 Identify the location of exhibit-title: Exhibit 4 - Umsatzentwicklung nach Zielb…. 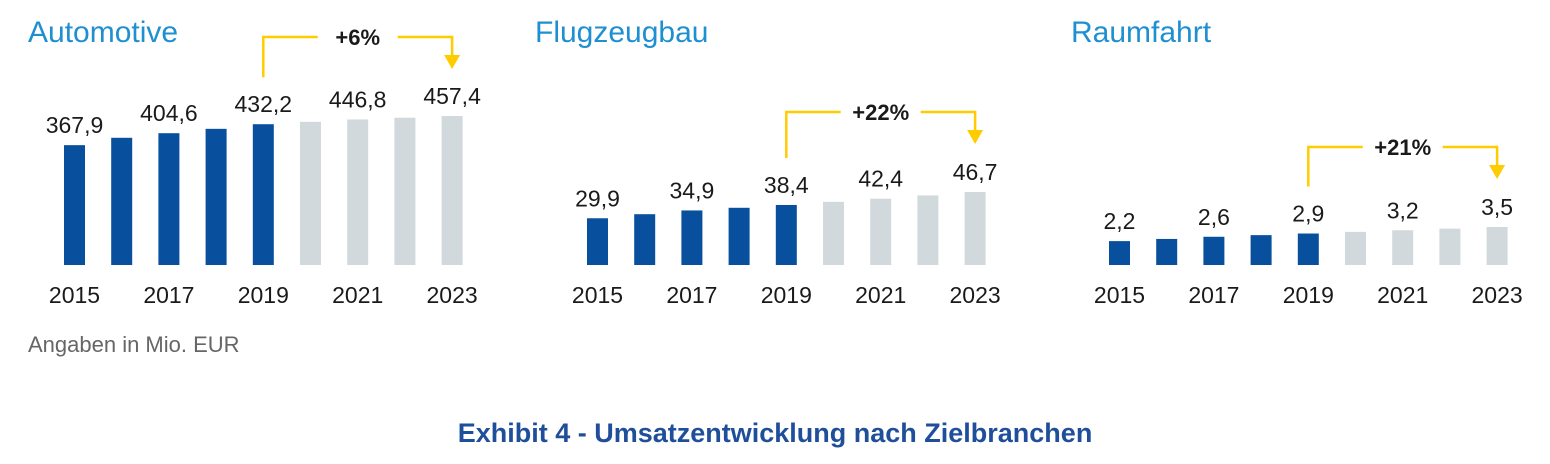
(775, 433).